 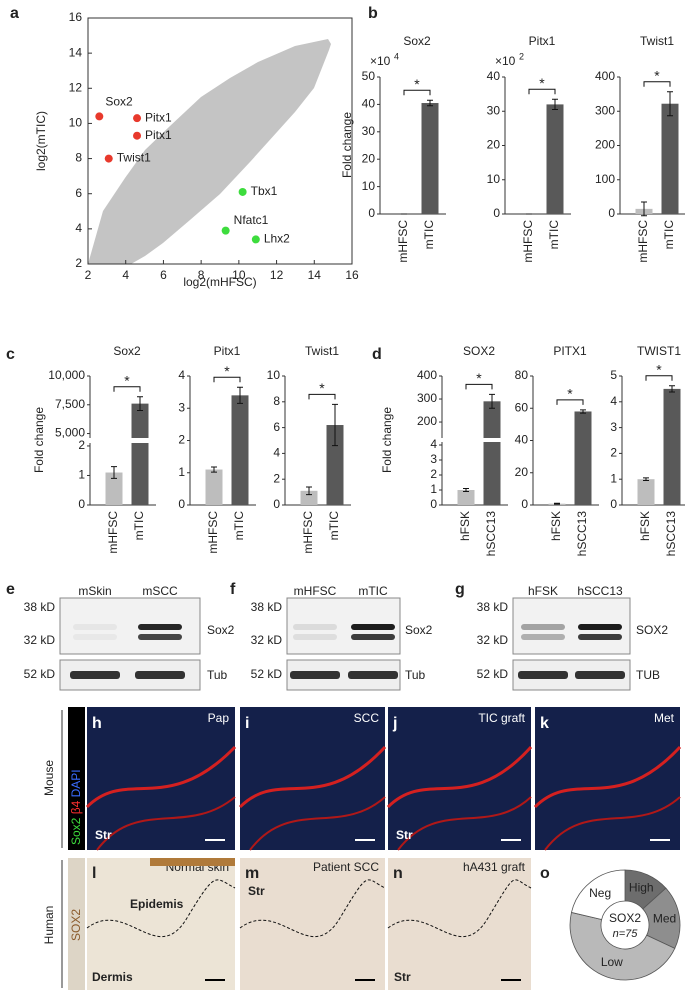 I want to click on sample-label: mHFSC, so click(x=315, y=591).